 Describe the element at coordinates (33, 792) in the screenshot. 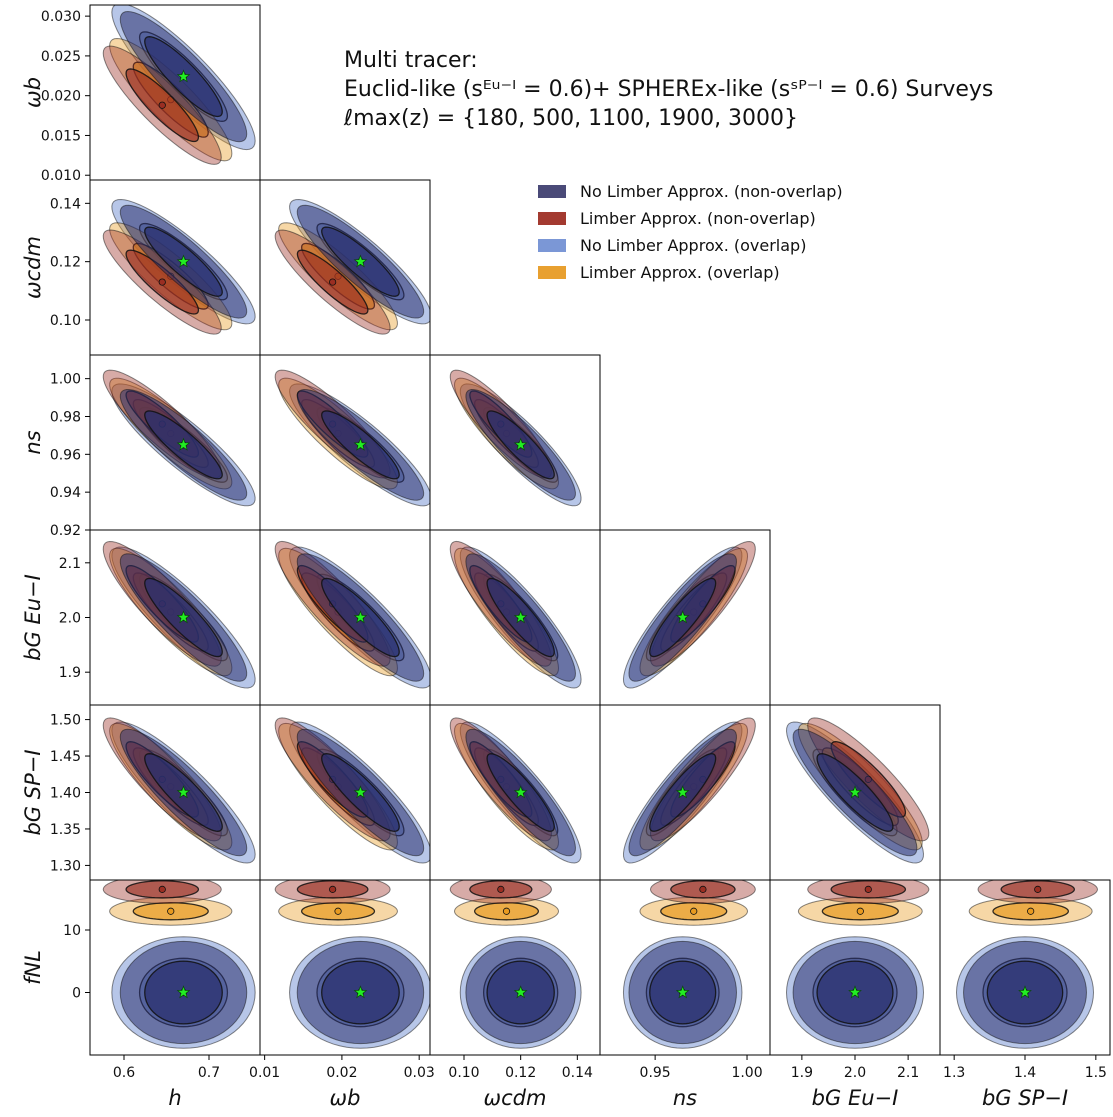

I see `y-axis-label: bG SP−I` at that location.